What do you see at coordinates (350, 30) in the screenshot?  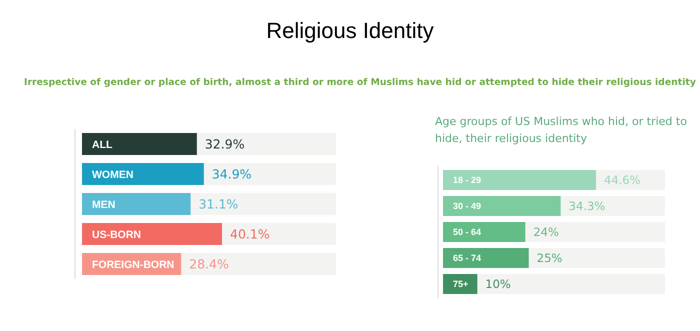 I see `text: Religious Identity` at bounding box center [350, 30].